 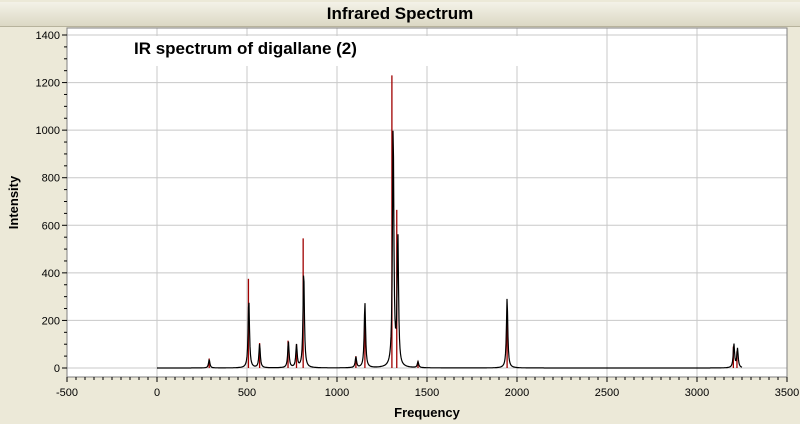 What do you see at coordinates (607, 393) in the screenshot?
I see `x-tick-label: 2500` at bounding box center [607, 393].